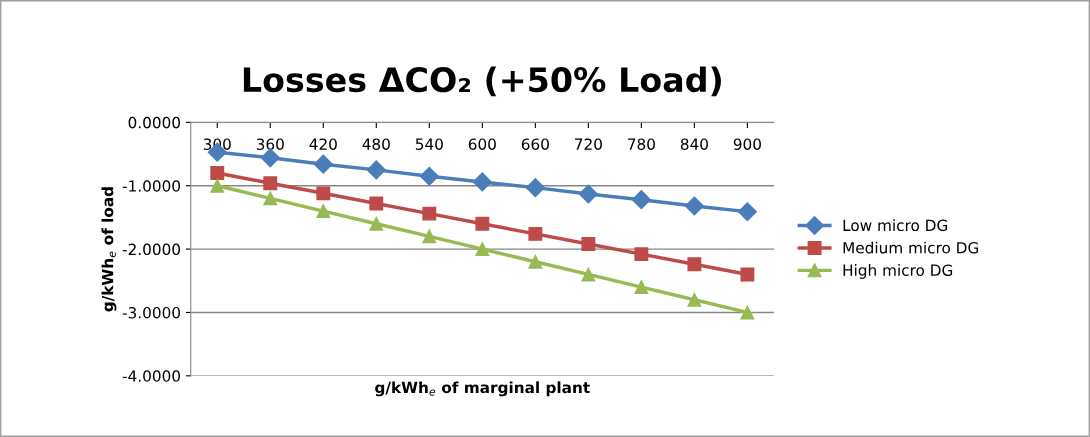 The height and width of the screenshot is (437, 1090). Describe the element at coordinates (323, 144) in the screenshot. I see `x-tick-label: 420` at that location.